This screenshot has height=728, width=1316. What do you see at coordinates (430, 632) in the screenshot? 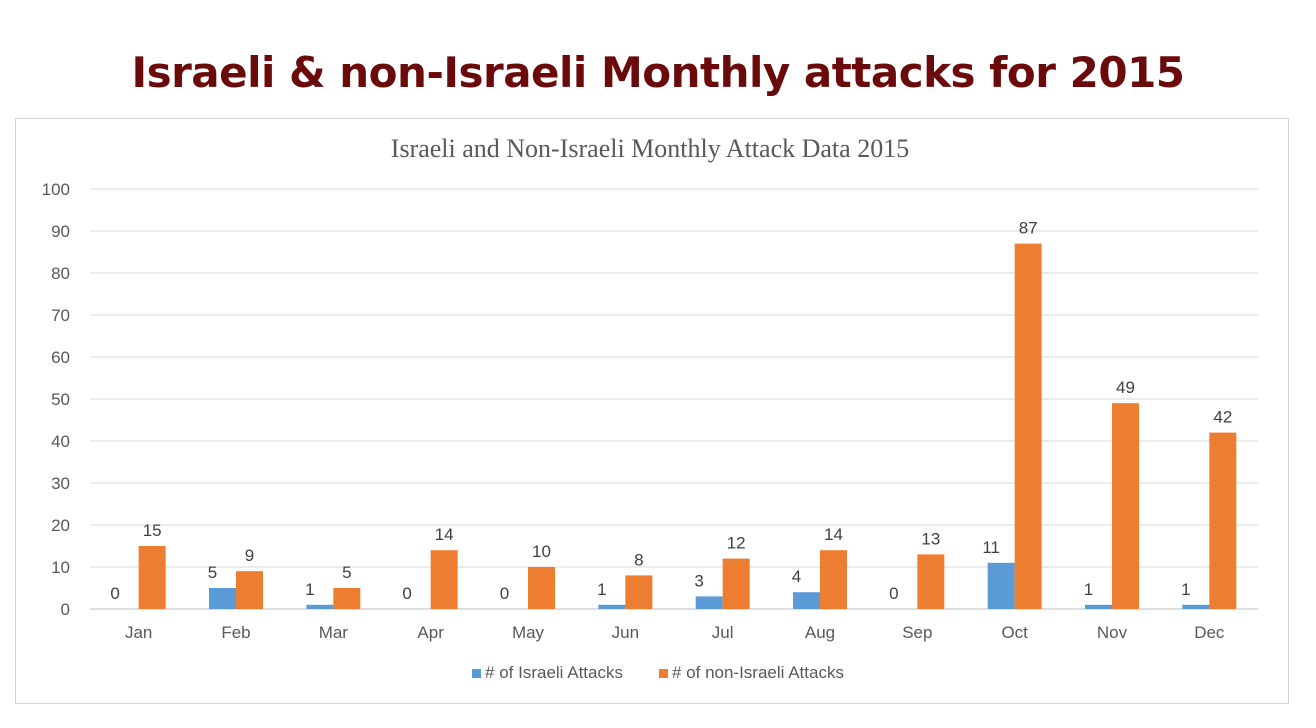
I see `x-tick-label: Apr` at bounding box center [430, 632].